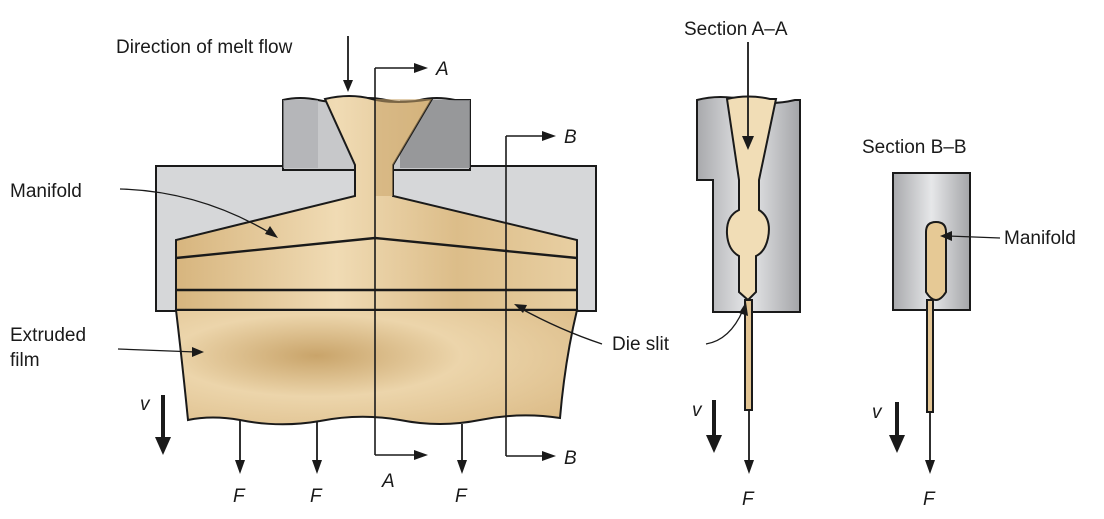  I want to click on manifold-right-leader, so click(974, 237).